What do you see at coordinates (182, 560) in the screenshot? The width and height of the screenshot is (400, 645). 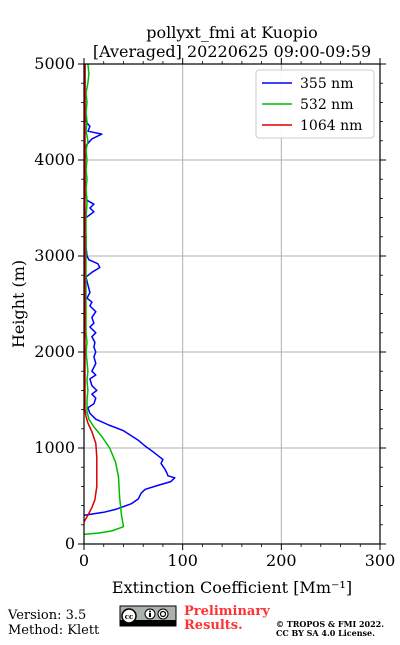 I see `x-tick-label: 100` at bounding box center [182, 560].